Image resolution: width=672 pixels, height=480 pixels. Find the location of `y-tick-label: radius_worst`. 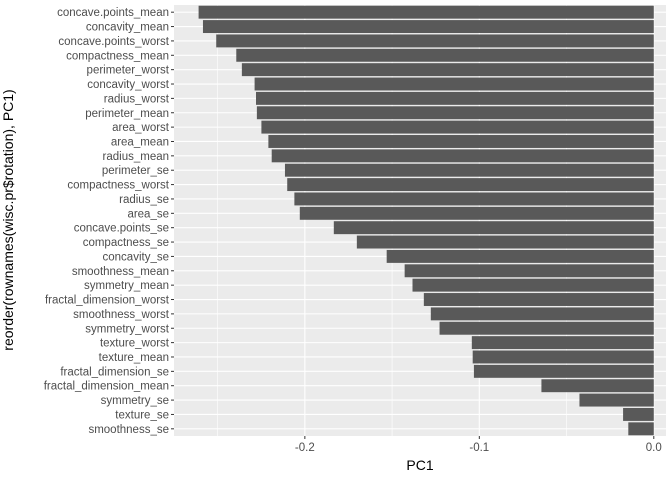

y-tick-label: radius_worst is located at coordinates (137, 99).